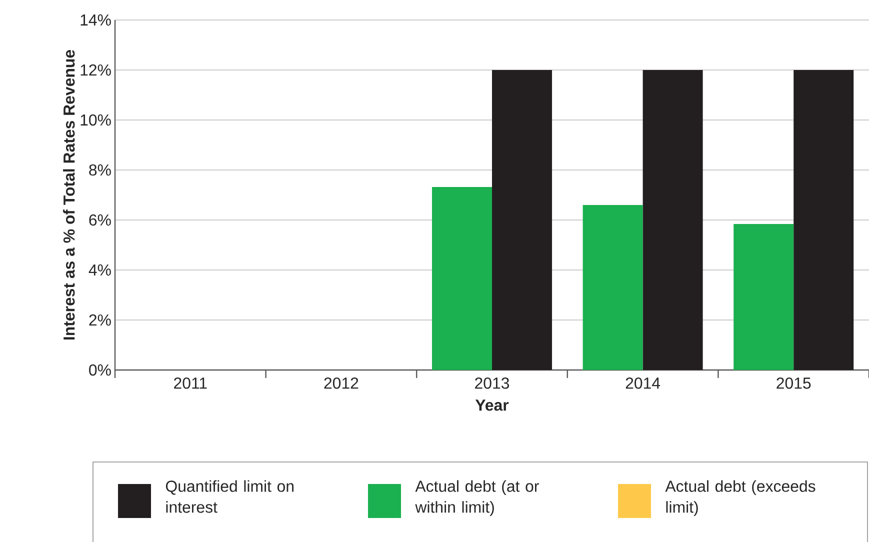 This screenshot has height=542, width=869. Describe the element at coordinates (100, 170) in the screenshot. I see `y-tick-label: 8%` at that location.